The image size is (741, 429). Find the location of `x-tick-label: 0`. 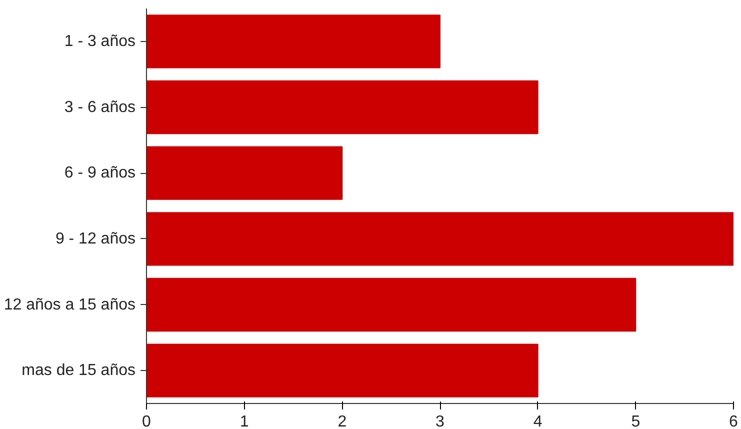

x-tick-label: 0 is located at coordinates (147, 421).